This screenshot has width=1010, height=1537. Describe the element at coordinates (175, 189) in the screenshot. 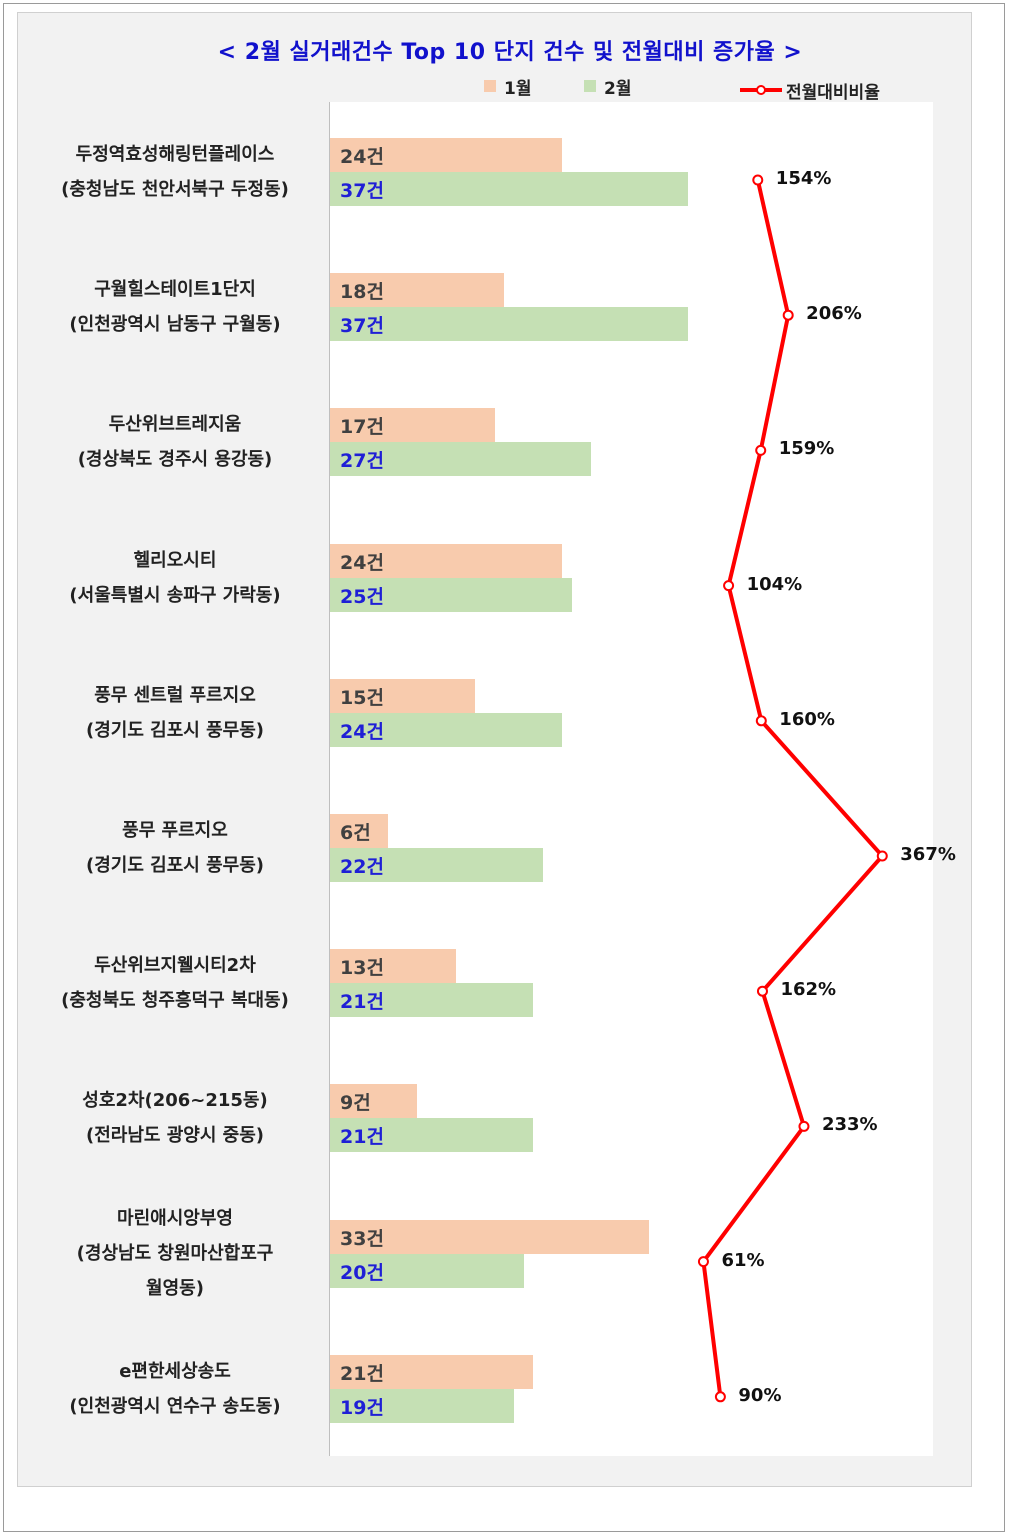

I see `category-location: (충청남도 천안서북구 두정동)` at that location.